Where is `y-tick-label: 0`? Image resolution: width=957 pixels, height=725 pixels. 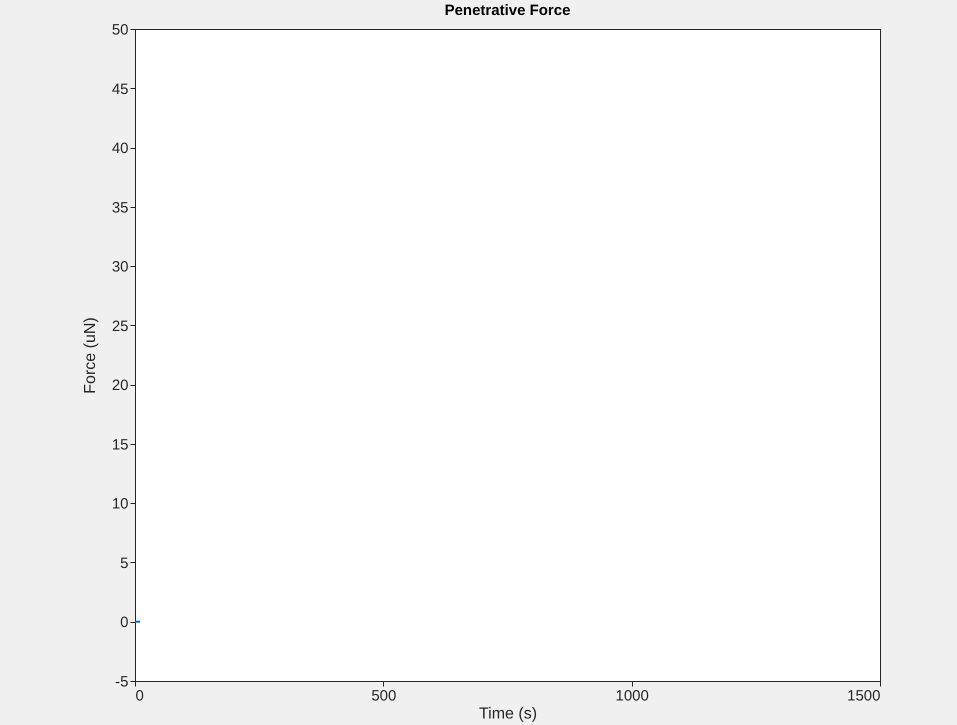
y-tick-label: 0 is located at coordinates (124, 623).